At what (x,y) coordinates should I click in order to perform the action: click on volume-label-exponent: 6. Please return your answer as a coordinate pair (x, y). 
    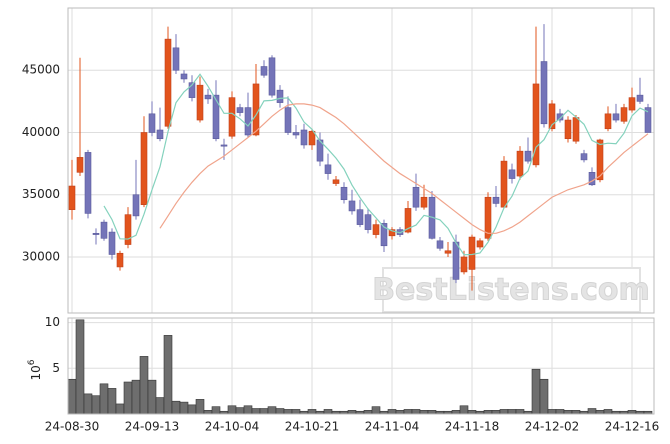
    Looking at the image, I should click on (32, 362).